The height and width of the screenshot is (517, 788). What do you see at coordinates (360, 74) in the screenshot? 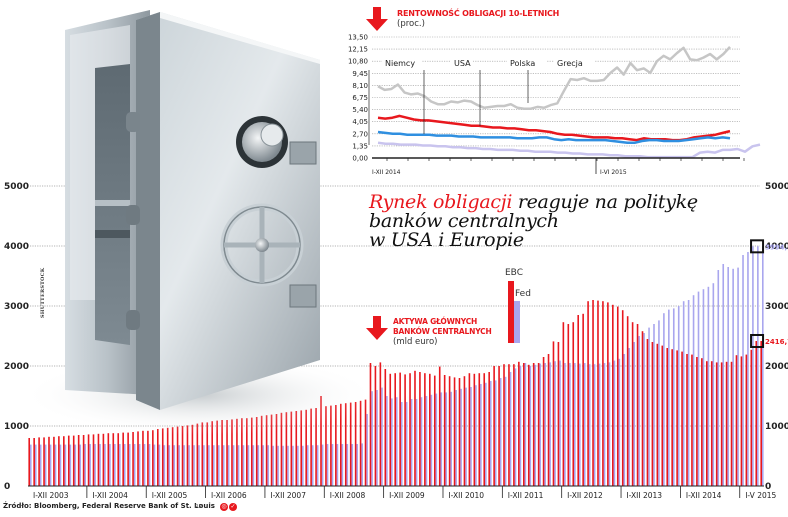
I see `y-tick-label: 9,45` at bounding box center [360, 74].